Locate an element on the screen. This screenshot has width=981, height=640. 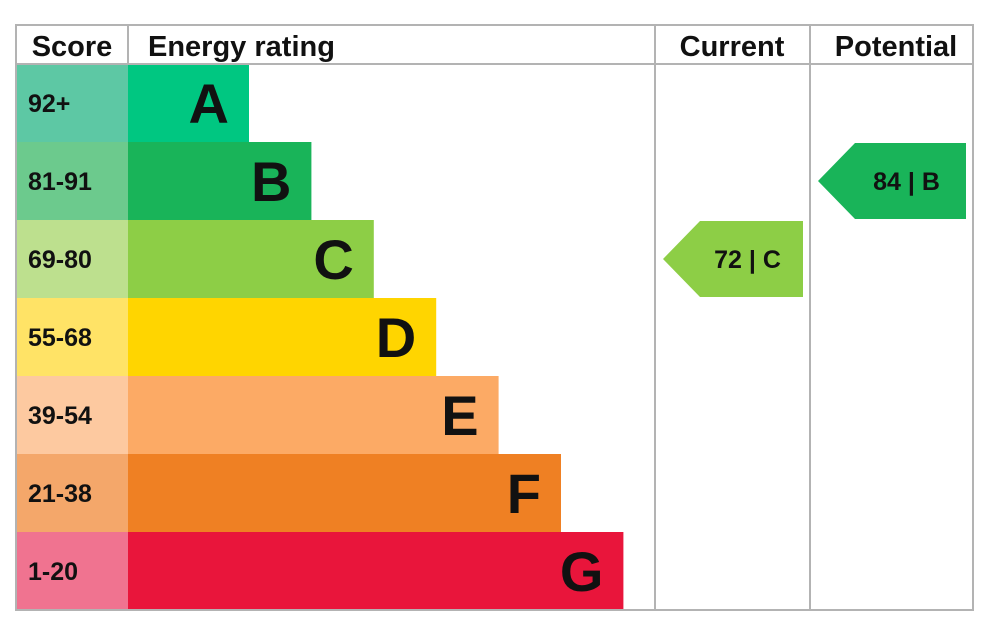
rating-bar-f is located at coordinates (344, 493).